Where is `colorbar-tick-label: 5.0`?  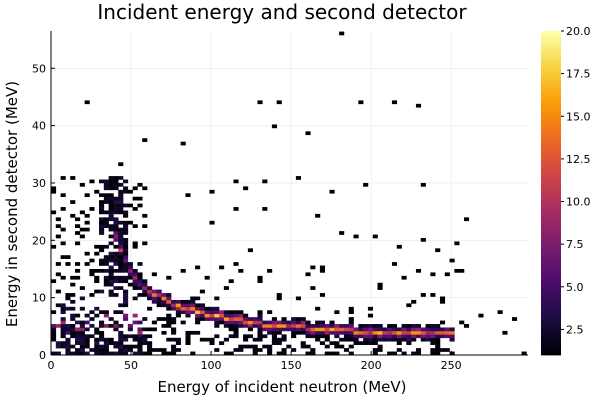
colorbar-tick-label: 5.0 is located at coordinates (575, 287).